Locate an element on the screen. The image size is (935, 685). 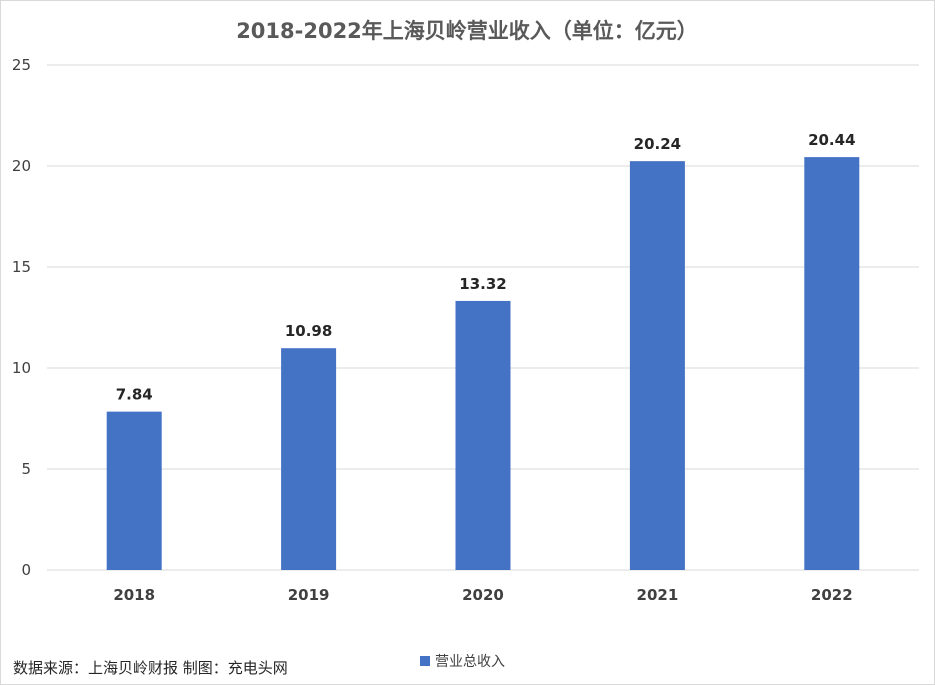
y-tick-label: 5 is located at coordinates (26, 469).